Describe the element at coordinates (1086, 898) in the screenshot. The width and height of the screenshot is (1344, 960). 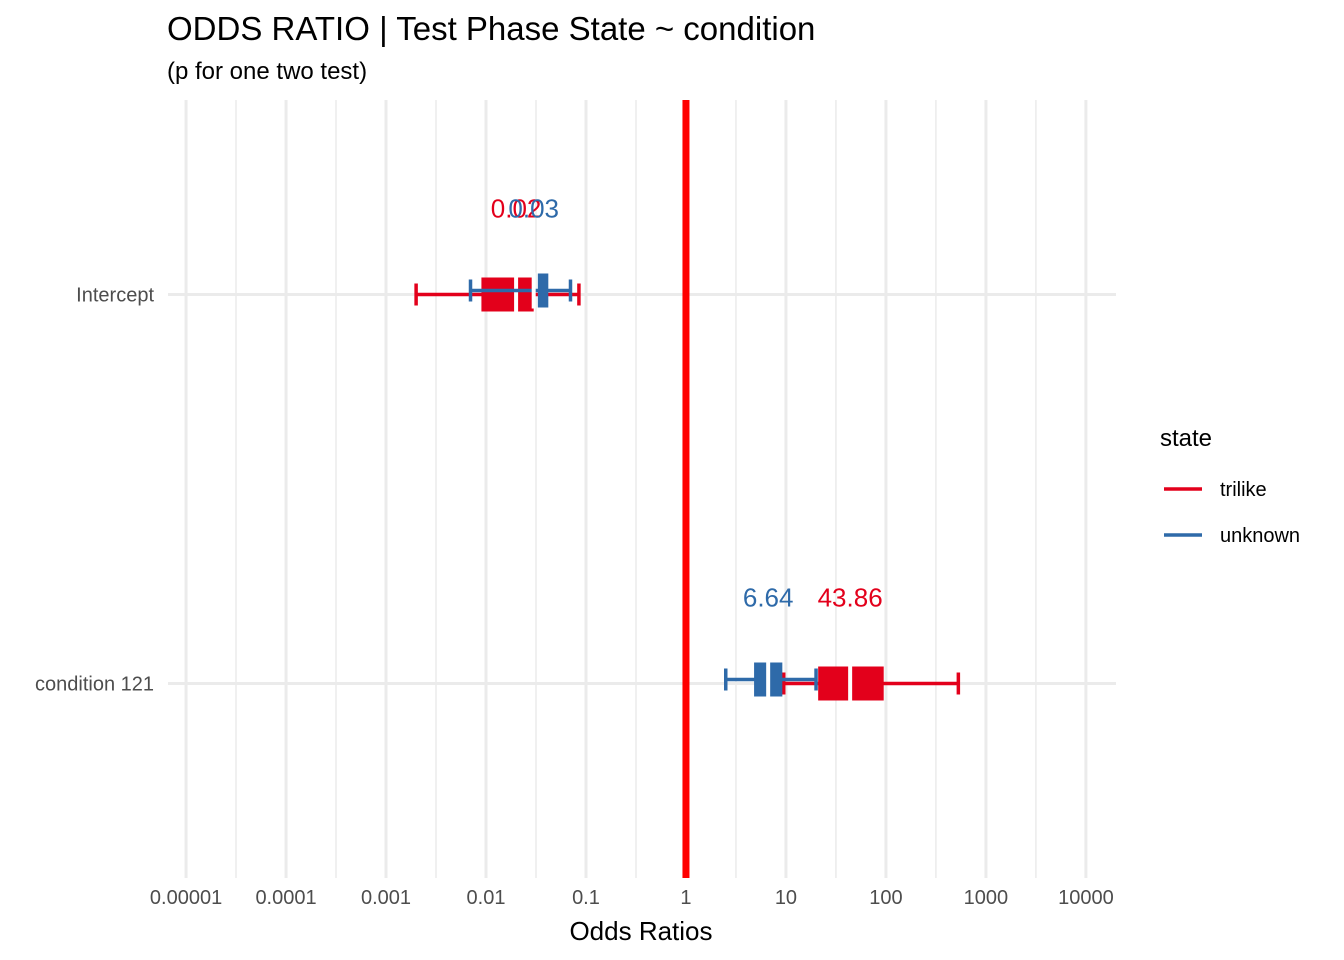
I see `x-tick-label: 10000` at that location.